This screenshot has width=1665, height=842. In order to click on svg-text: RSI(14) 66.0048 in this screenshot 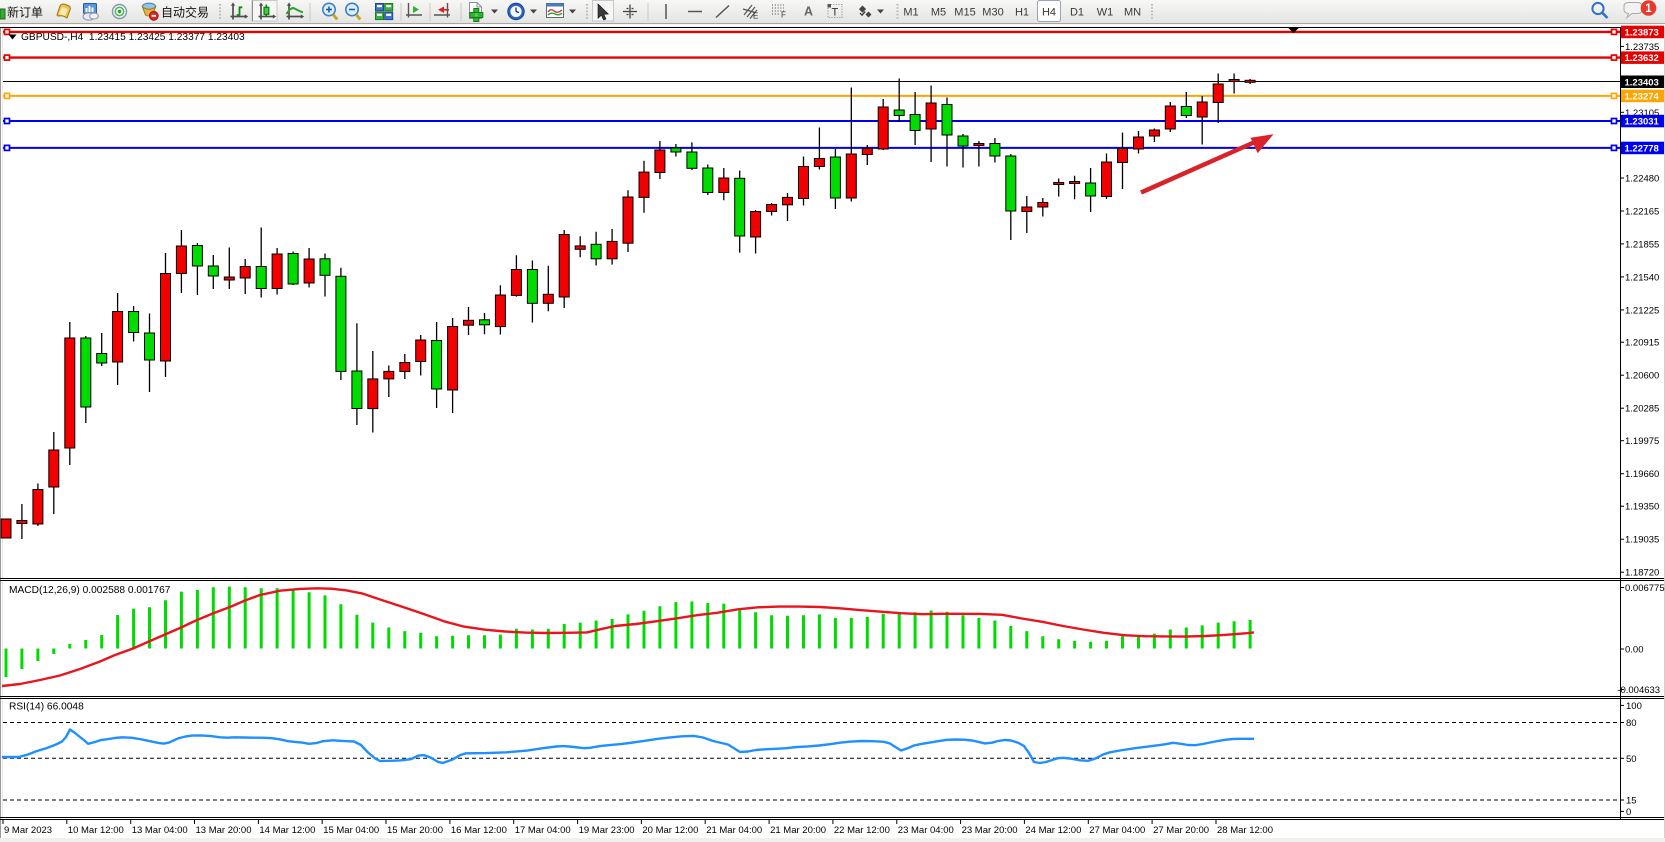, I will do `click(46, 707)`.